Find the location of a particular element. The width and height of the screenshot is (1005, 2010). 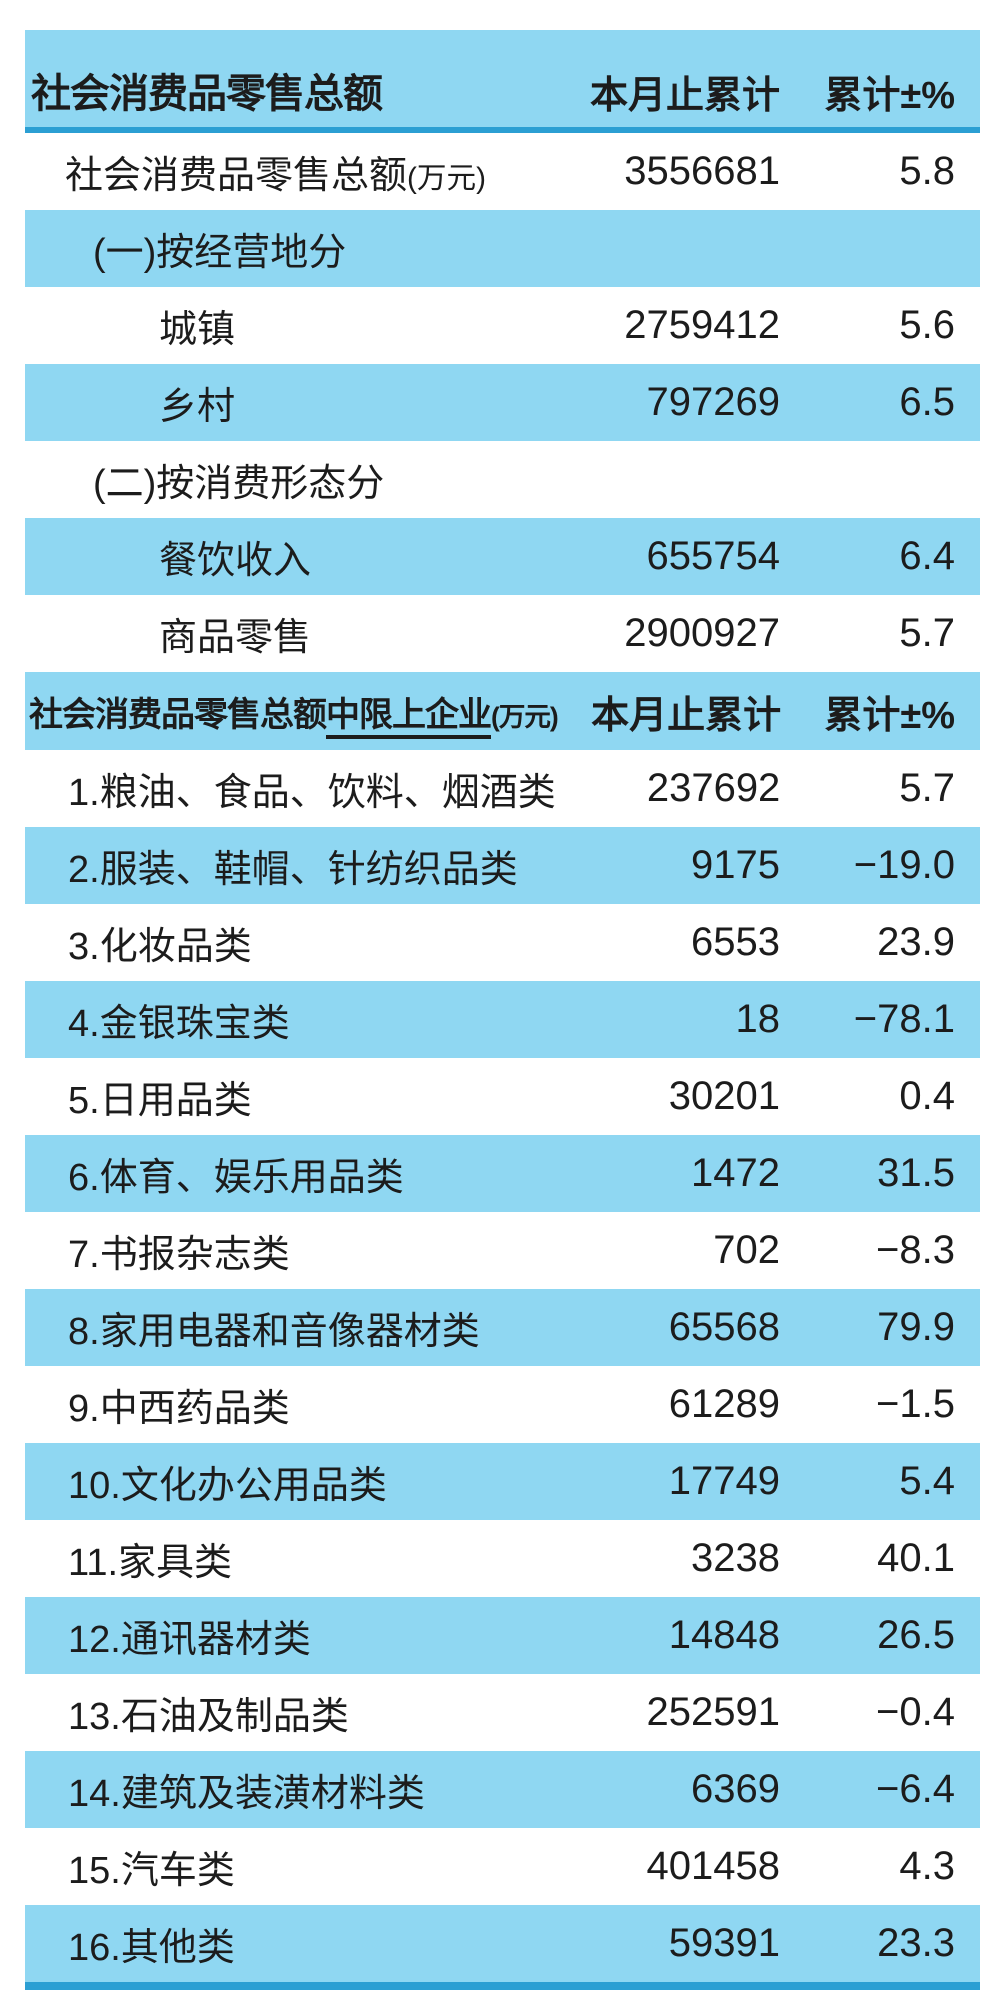

row-label: 3.化妆品类 is located at coordinates (160, 947).